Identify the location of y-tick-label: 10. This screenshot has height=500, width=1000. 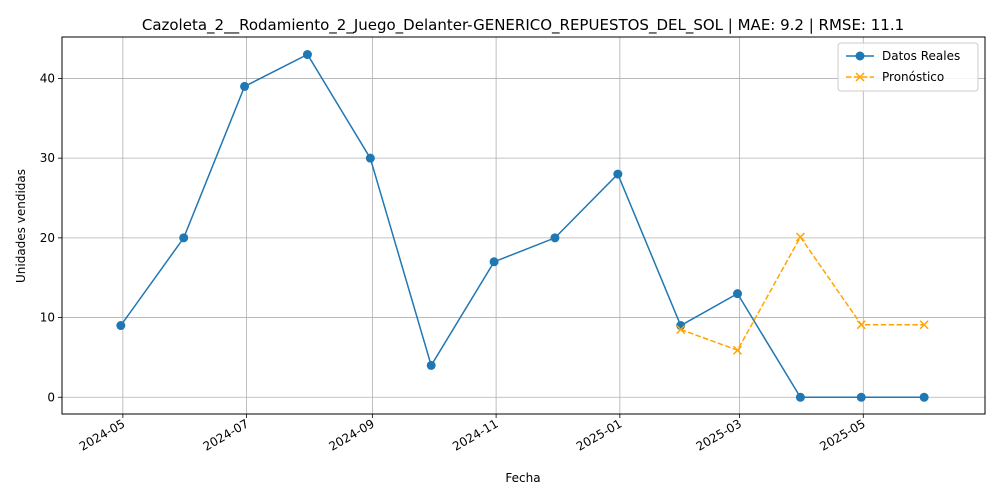
(47, 318).